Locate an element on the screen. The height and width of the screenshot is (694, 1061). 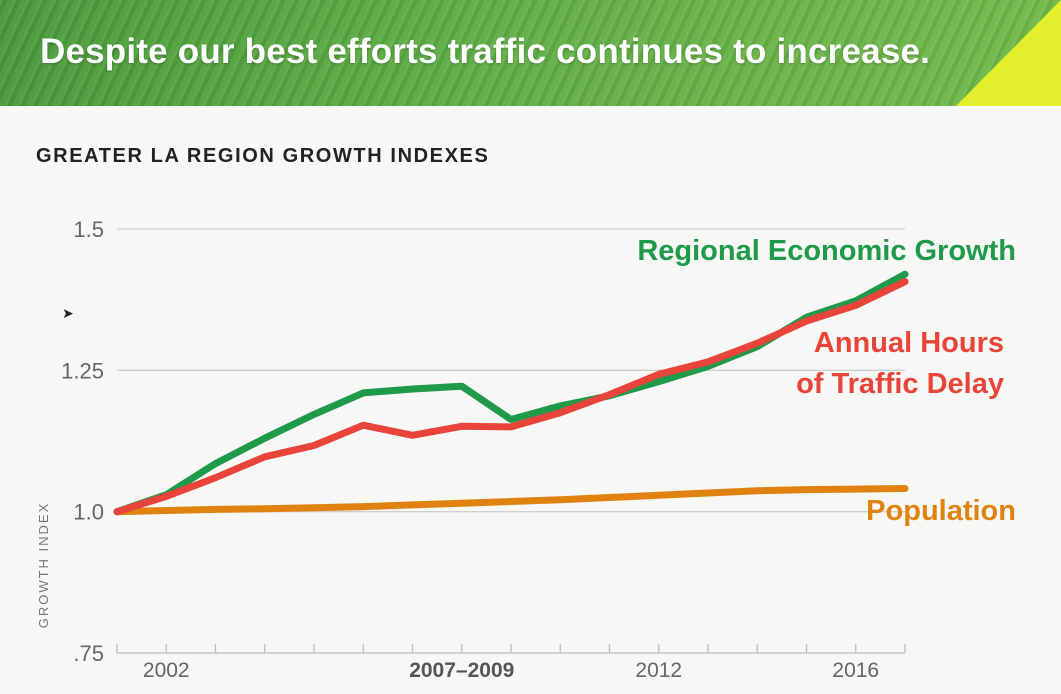
chart-title: GREATER LA REGION GROWTH INDEXES is located at coordinates (263, 156).